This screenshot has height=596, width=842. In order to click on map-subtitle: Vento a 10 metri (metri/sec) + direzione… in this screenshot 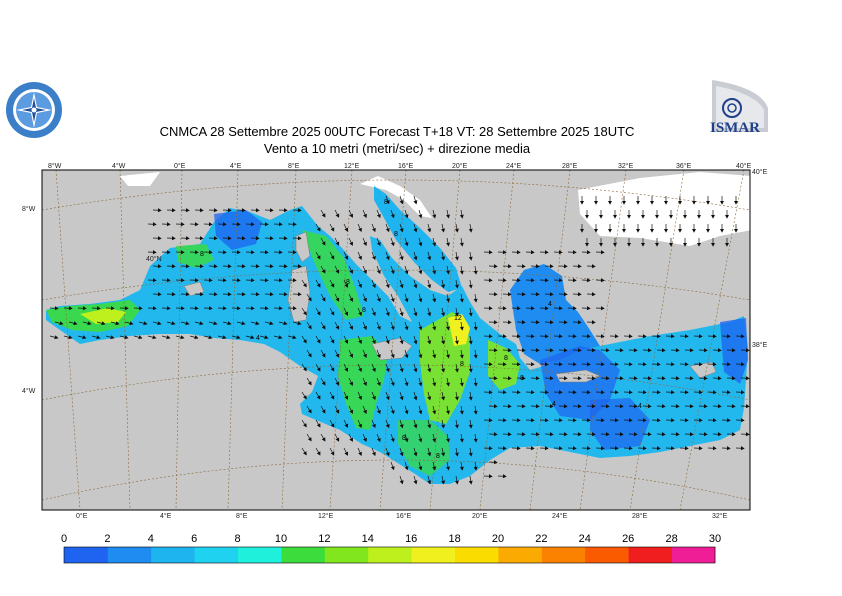, I will do `click(397, 148)`.